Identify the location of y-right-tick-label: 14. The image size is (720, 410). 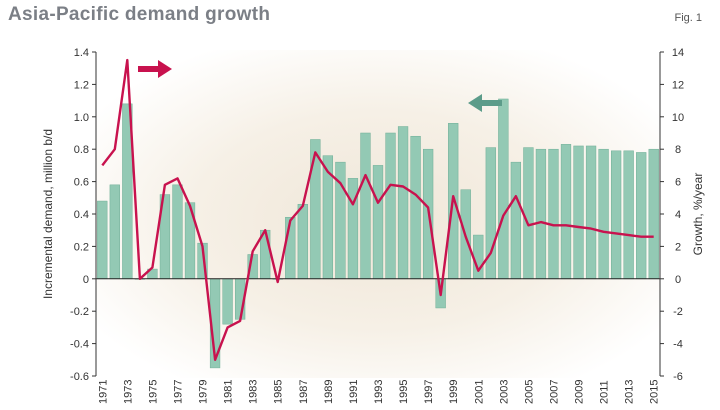
(678, 53).